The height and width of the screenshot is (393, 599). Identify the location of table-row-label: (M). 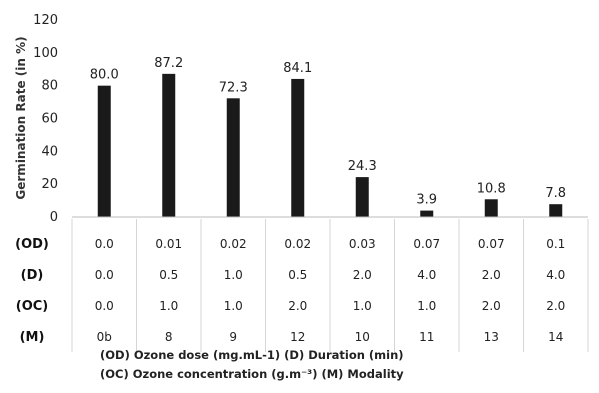
(32, 337).